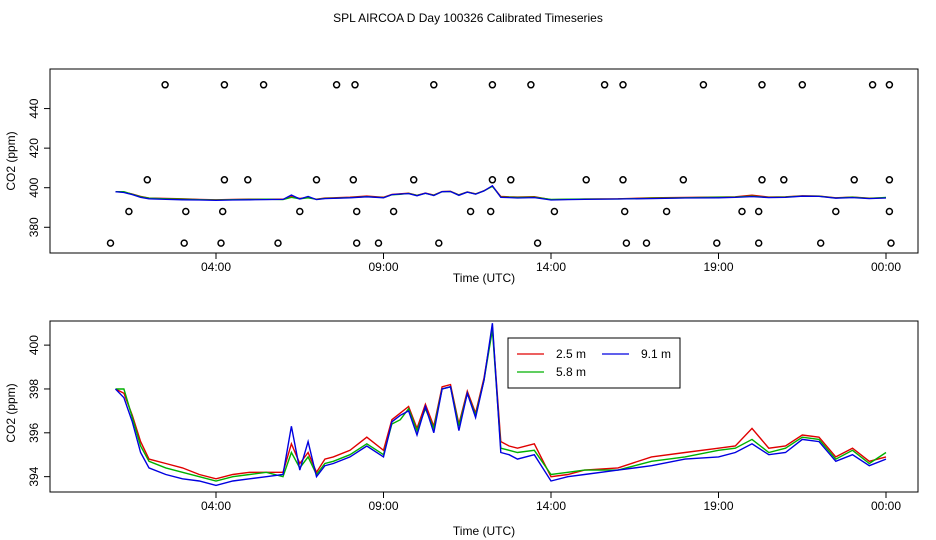  Describe the element at coordinates (551, 267) in the screenshot. I see `top-xtick-label: 14:00` at that location.